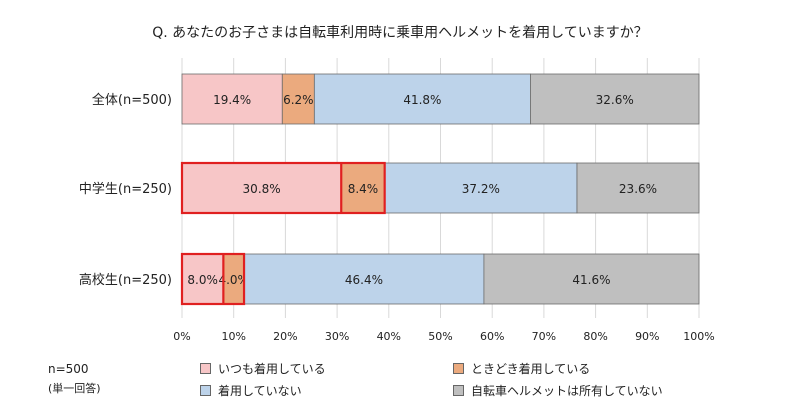 Image resolution: width=800 pixels, height=419 pixels. Describe the element at coordinates (458, 390) in the screenshot. I see `legend-swatch-no-helmet` at that location.